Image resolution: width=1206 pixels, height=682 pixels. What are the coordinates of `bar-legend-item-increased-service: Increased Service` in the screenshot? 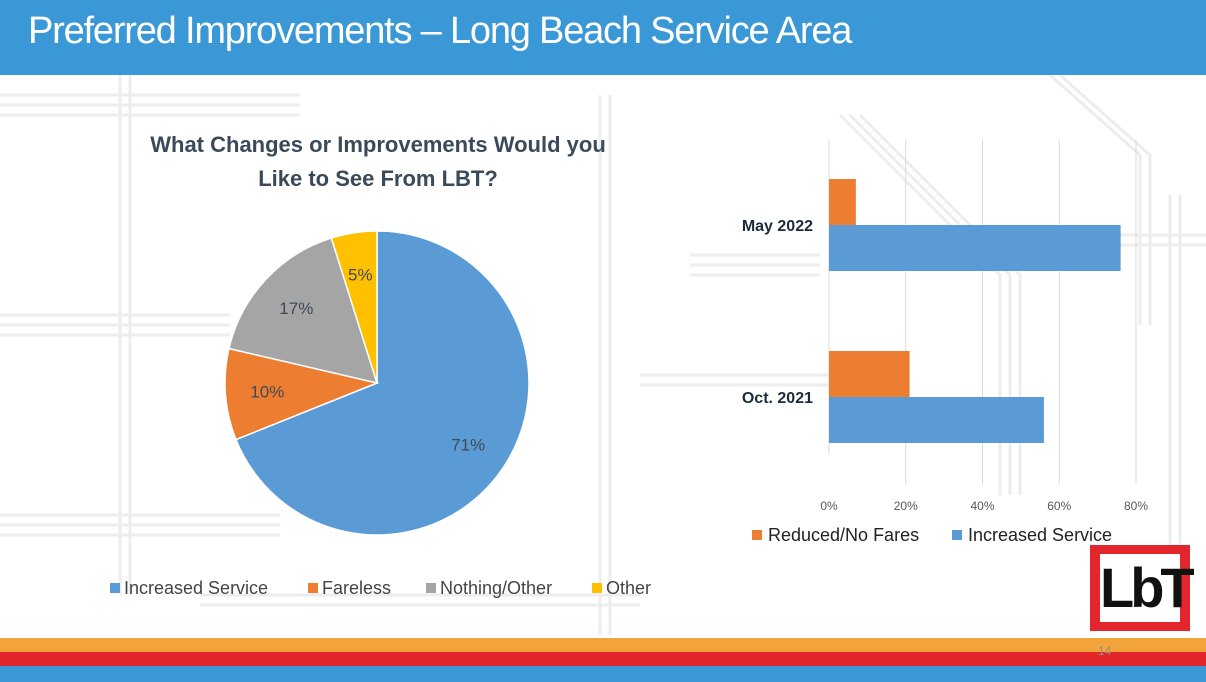 It's located at (1032, 535).